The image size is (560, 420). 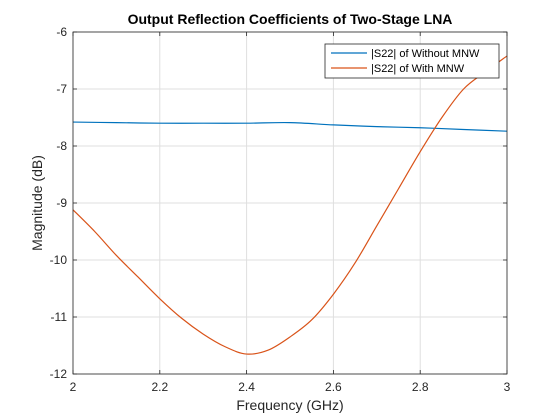 I want to click on y-tick-label: -9, so click(x=61, y=203).